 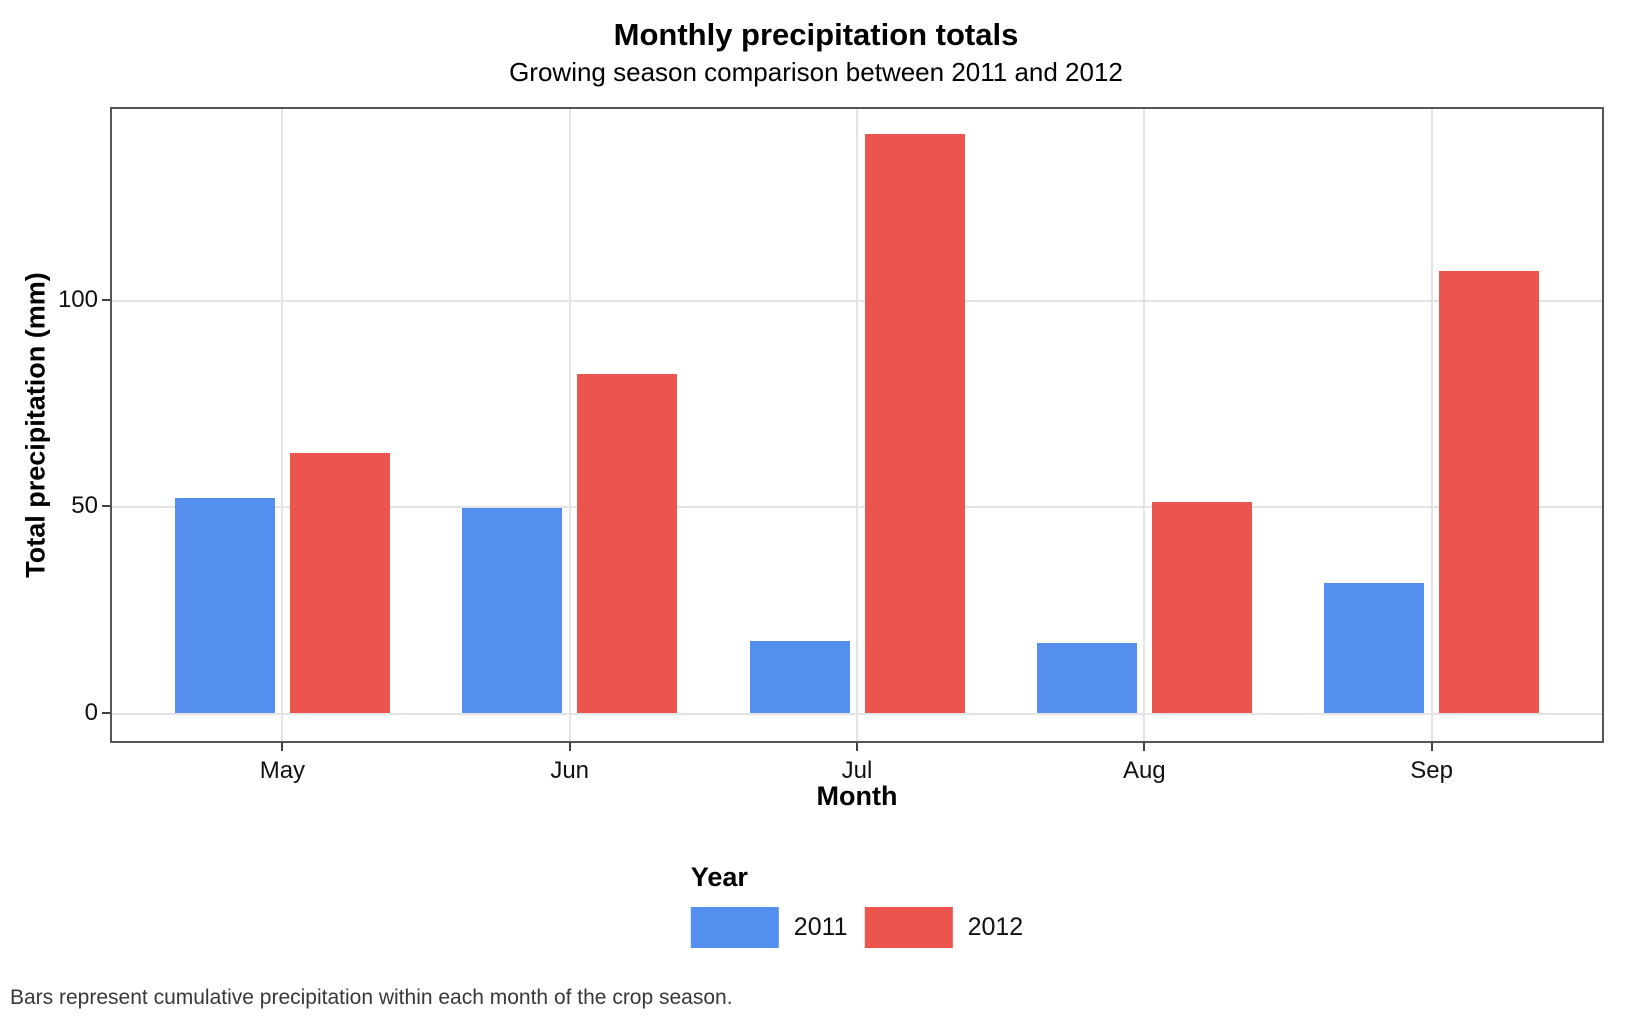 I want to click on x-tick-label-aug: Aug, so click(x=1144, y=770).